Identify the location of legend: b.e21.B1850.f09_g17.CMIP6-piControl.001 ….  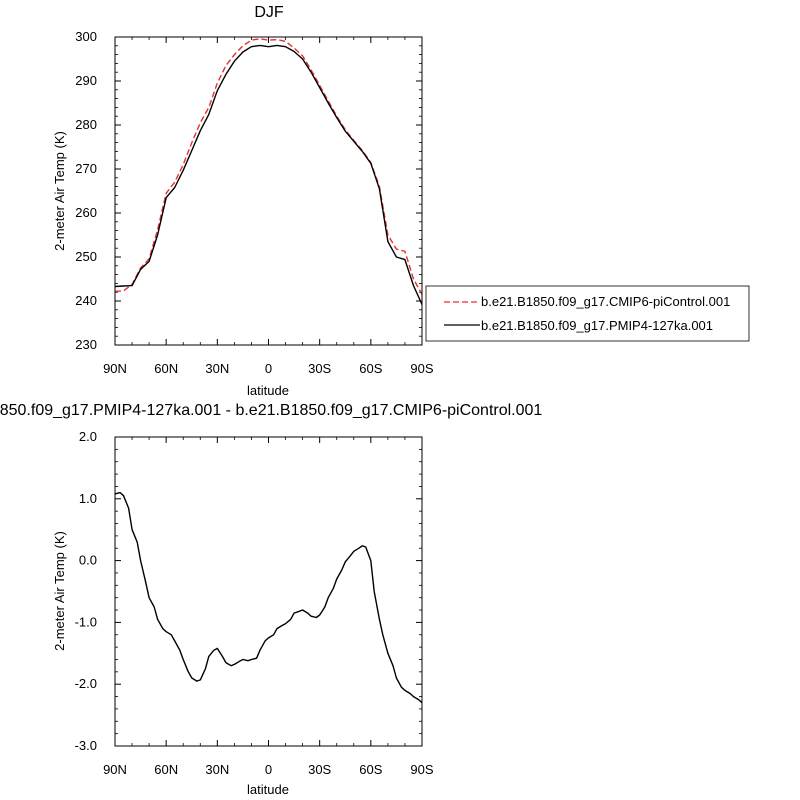
(587, 313).